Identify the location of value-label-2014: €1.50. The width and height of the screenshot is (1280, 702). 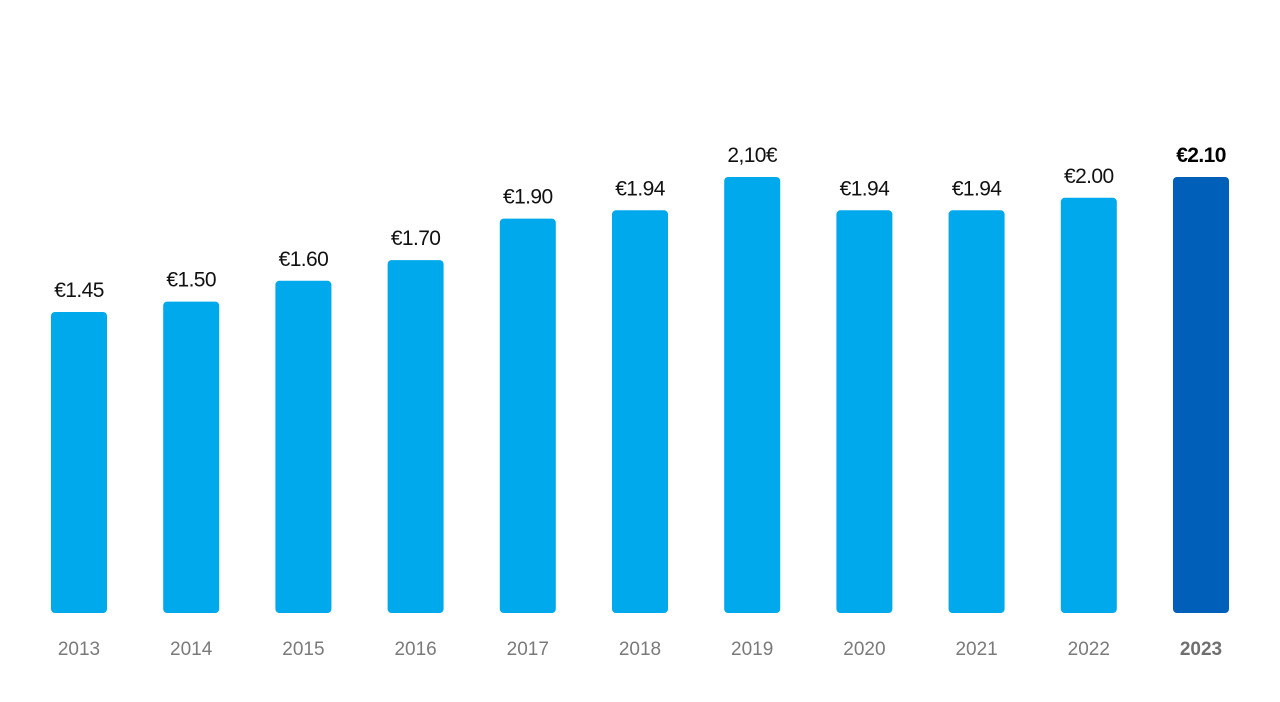
(191, 280).